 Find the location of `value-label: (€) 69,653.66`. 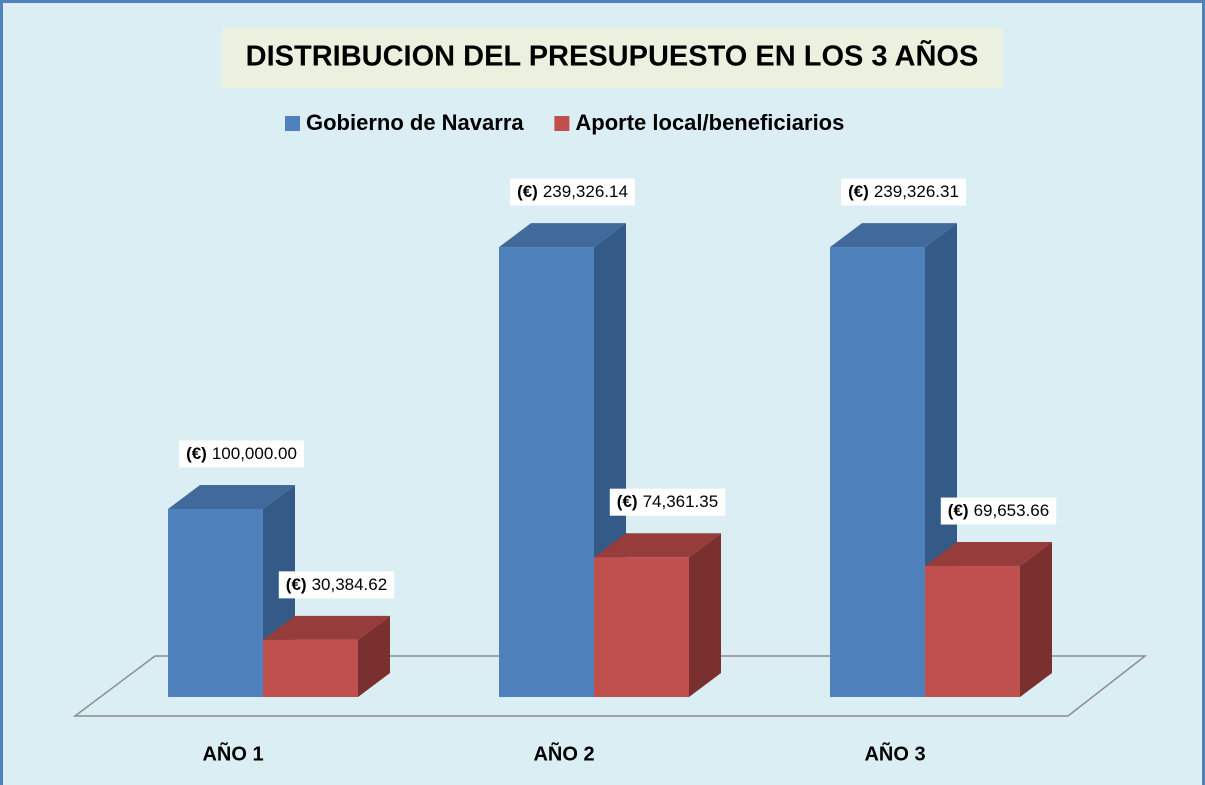

value-label: (€) 69,653.66 is located at coordinates (998, 511).